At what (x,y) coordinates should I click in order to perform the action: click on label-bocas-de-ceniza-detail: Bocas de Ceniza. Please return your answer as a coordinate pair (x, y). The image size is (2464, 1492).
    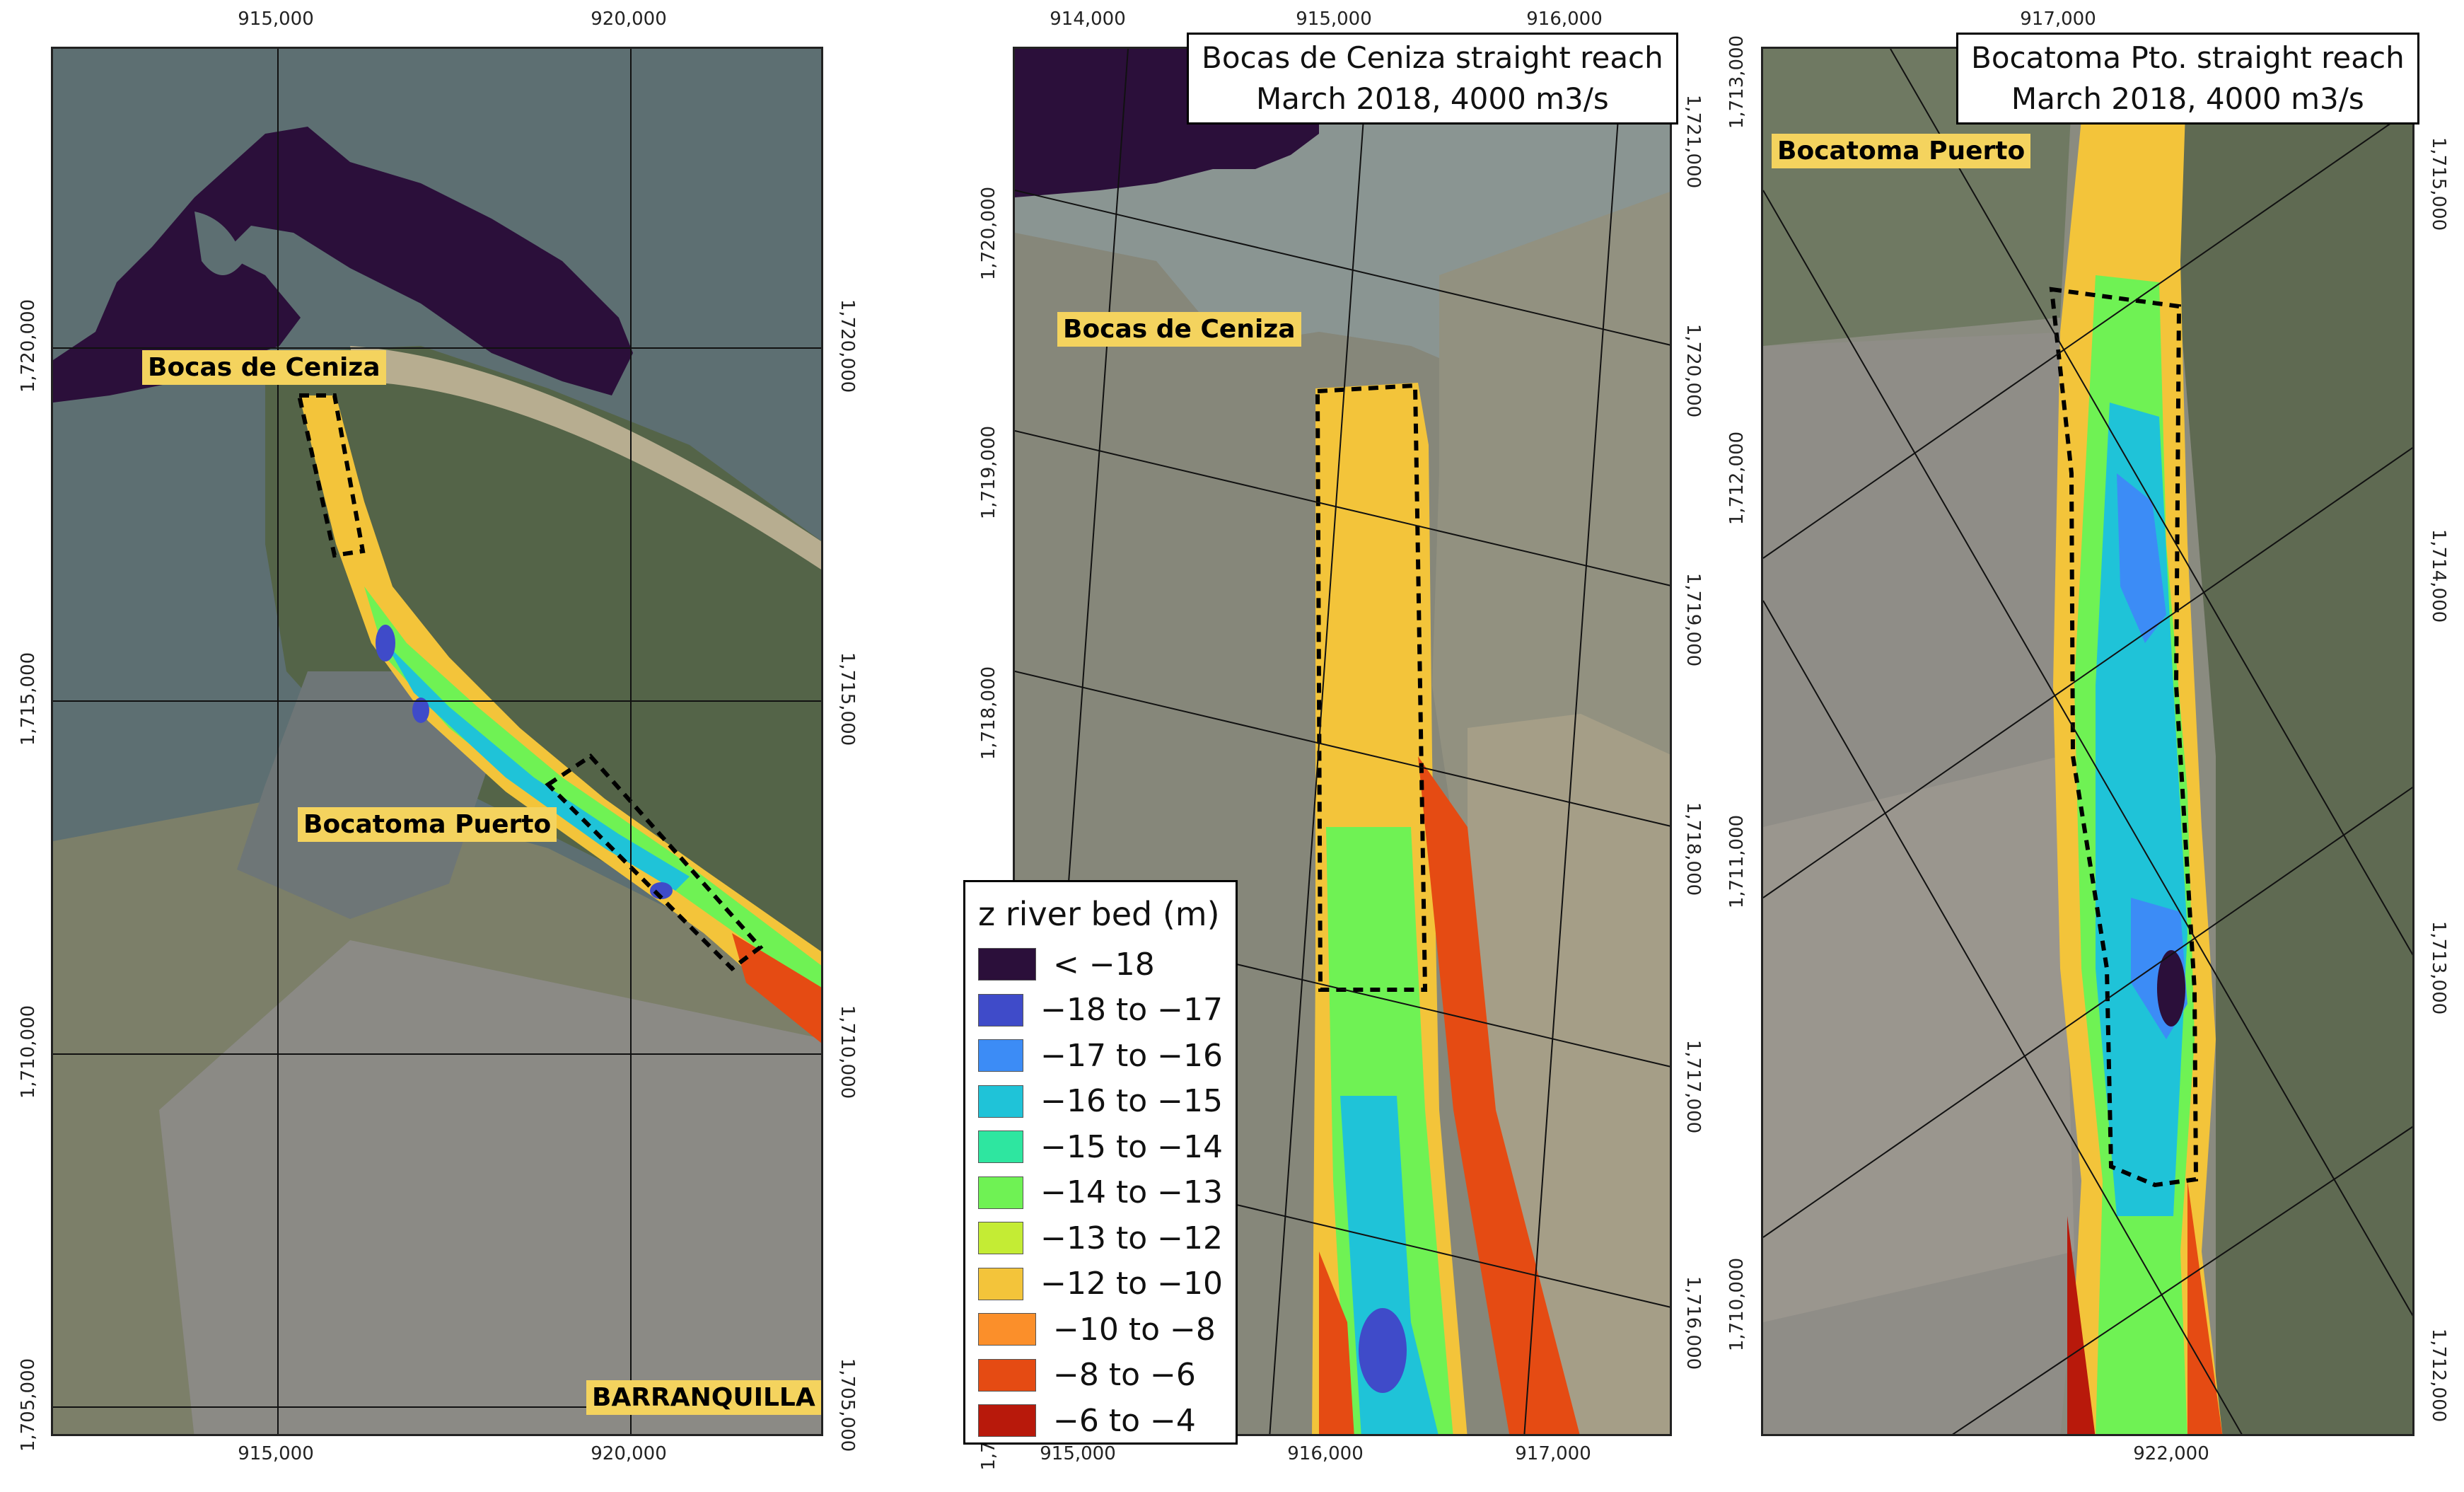
    Looking at the image, I should click on (1179, 330).